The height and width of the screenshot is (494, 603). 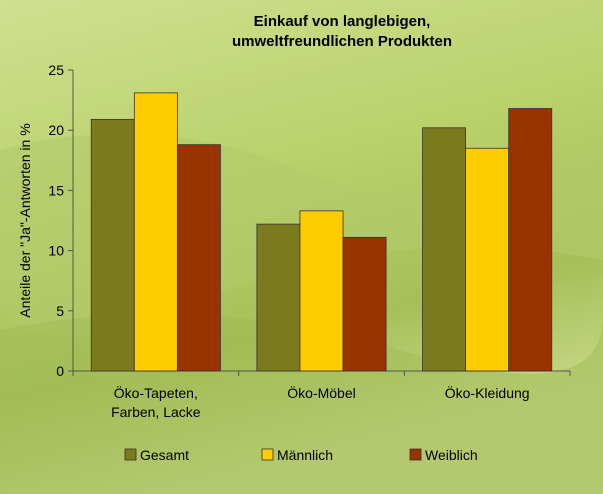 What do you see at coordinates (56, 70) in the screenshot?
I see `y-tick-label: 25` at bounding box center [56, 70].